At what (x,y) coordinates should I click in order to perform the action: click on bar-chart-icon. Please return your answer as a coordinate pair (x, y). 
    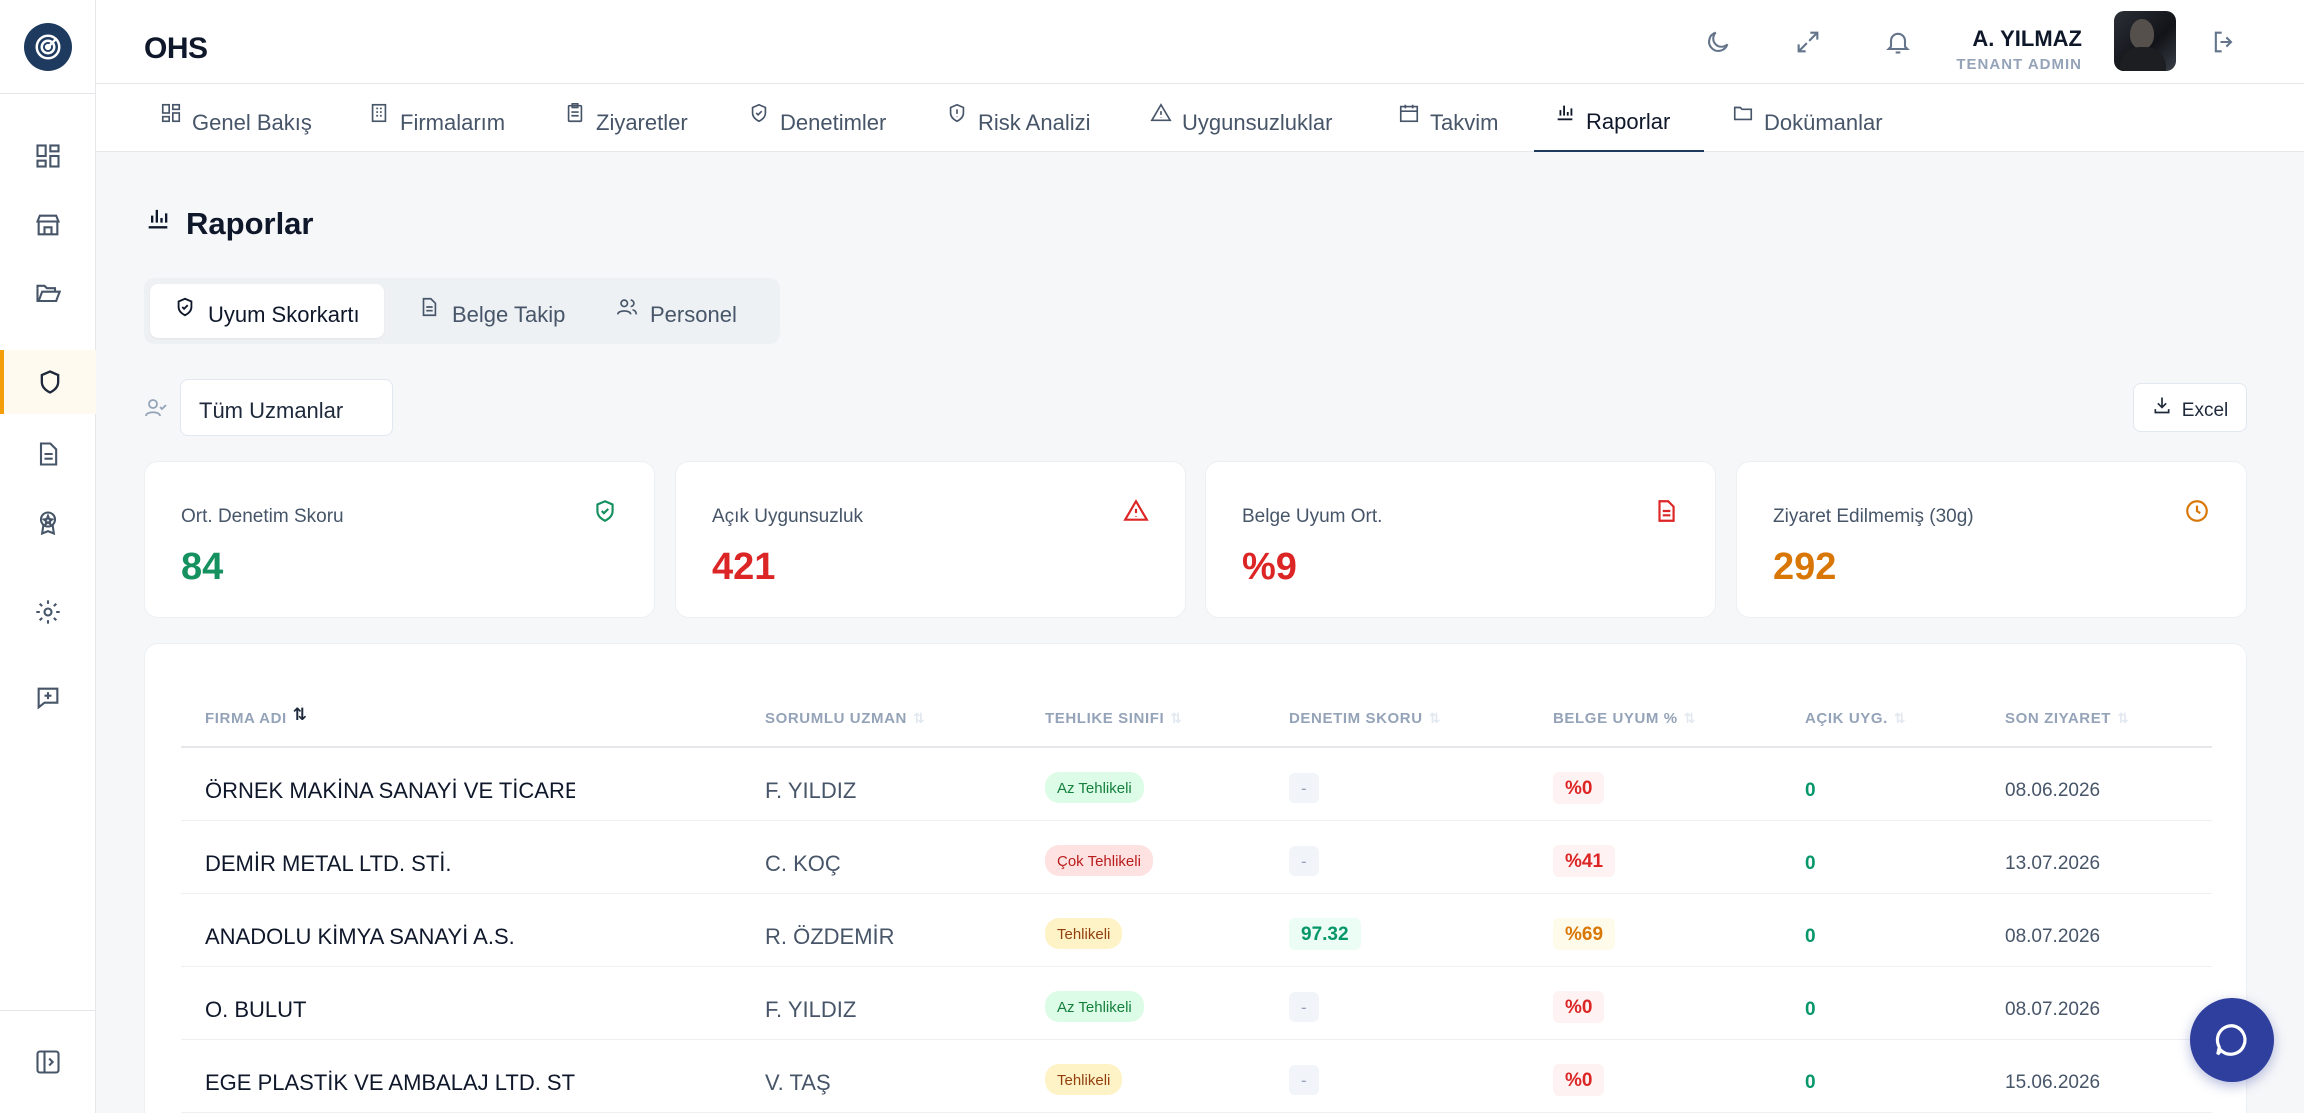
    Looking at the image, I should click on (158, 219).